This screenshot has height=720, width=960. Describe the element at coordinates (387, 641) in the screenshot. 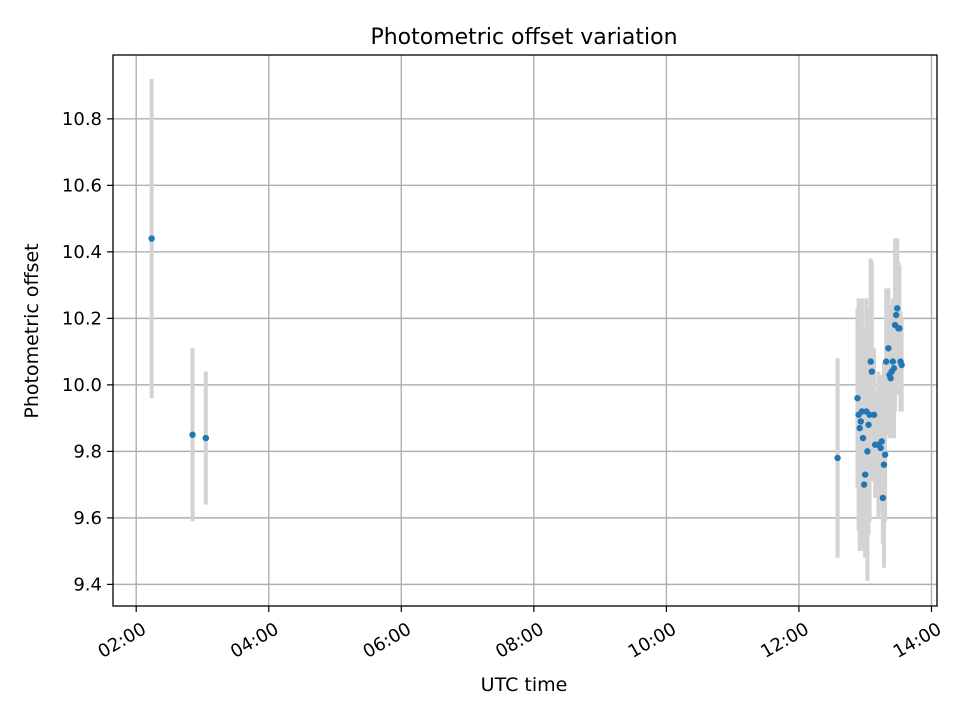

I see `x-tick-label: 06:00` at that location.